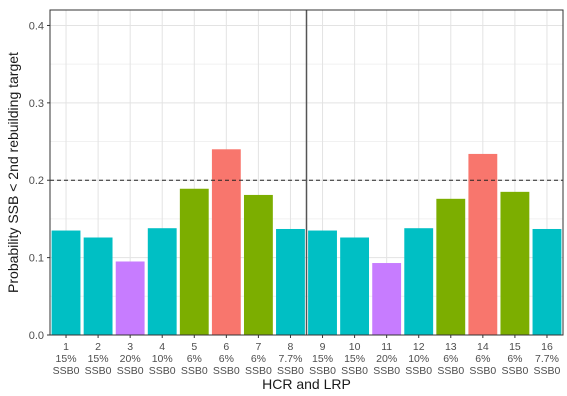 The width and height of the screenshot is (567, 396). I want to click on y-tick-label: 0.0, so click(36, 336).